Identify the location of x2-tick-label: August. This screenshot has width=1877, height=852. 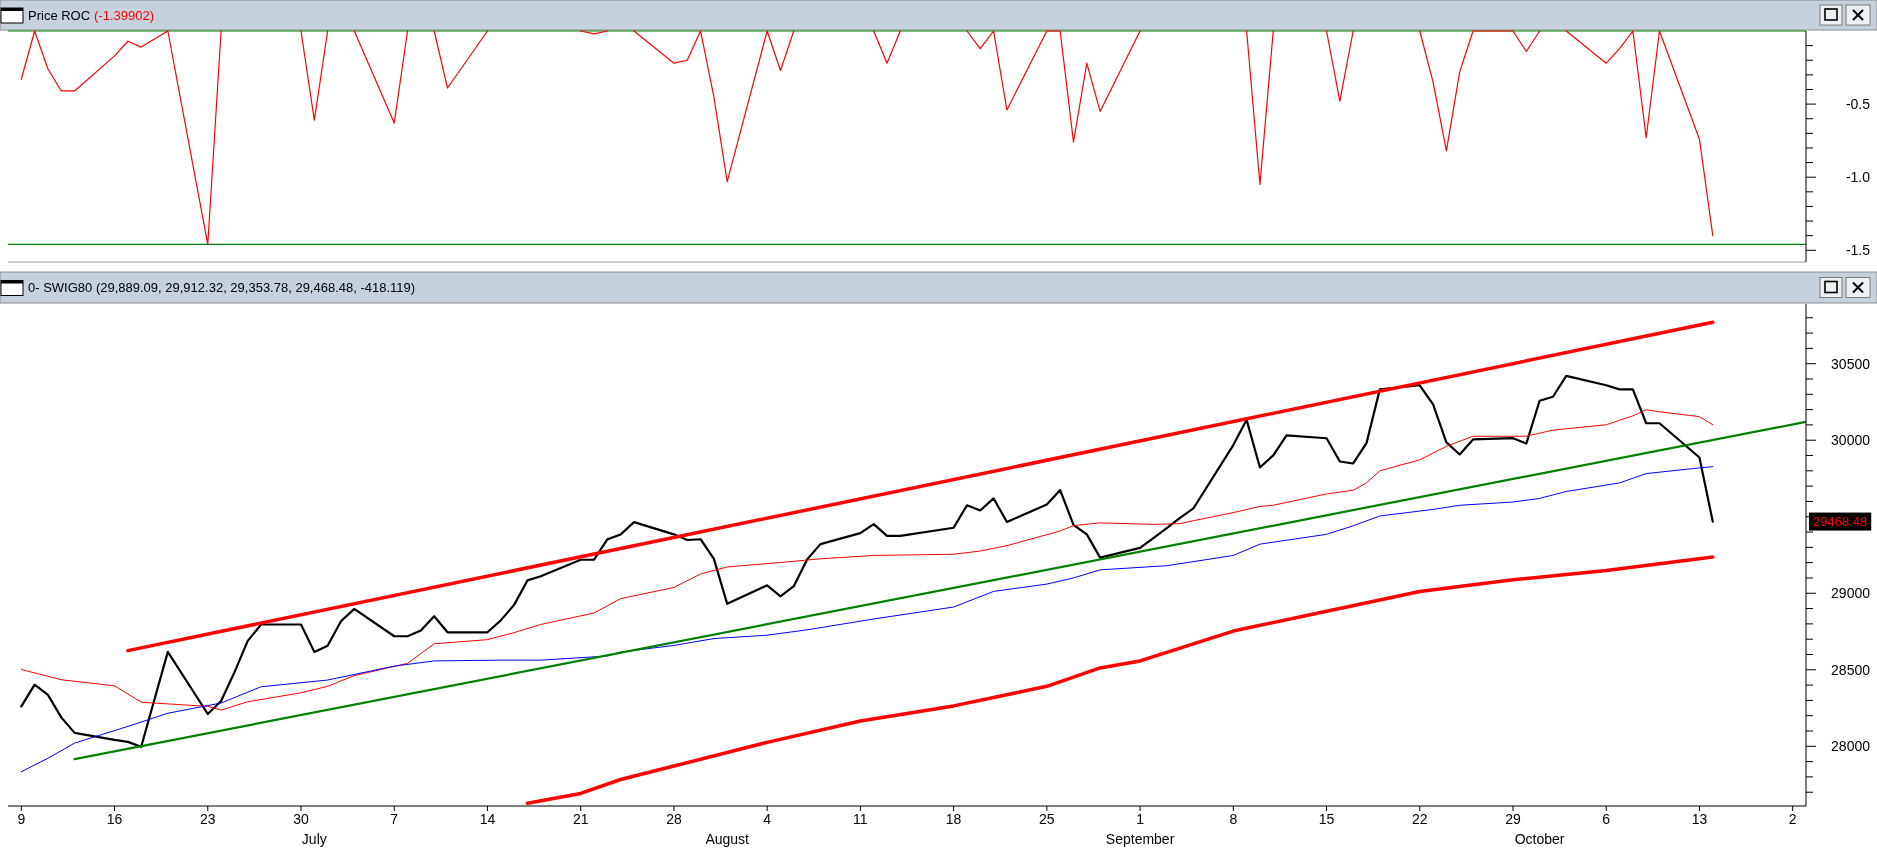
(727, 839).